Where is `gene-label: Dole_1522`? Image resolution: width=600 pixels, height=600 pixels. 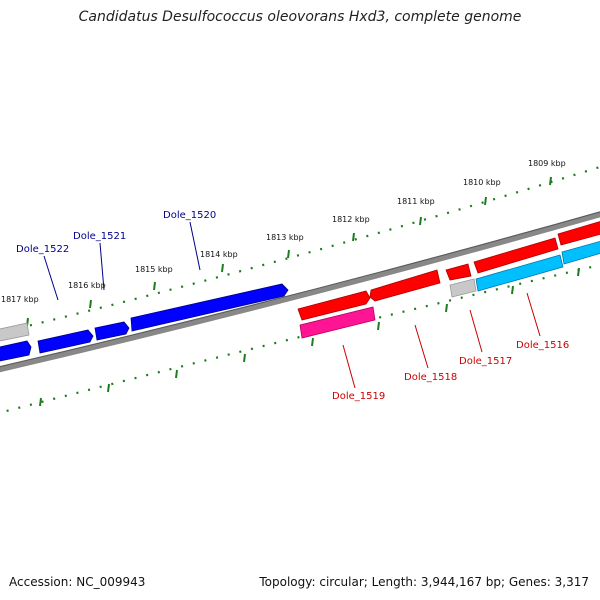 gene-label: Dole_1522 is located at coordinates (42, 249).